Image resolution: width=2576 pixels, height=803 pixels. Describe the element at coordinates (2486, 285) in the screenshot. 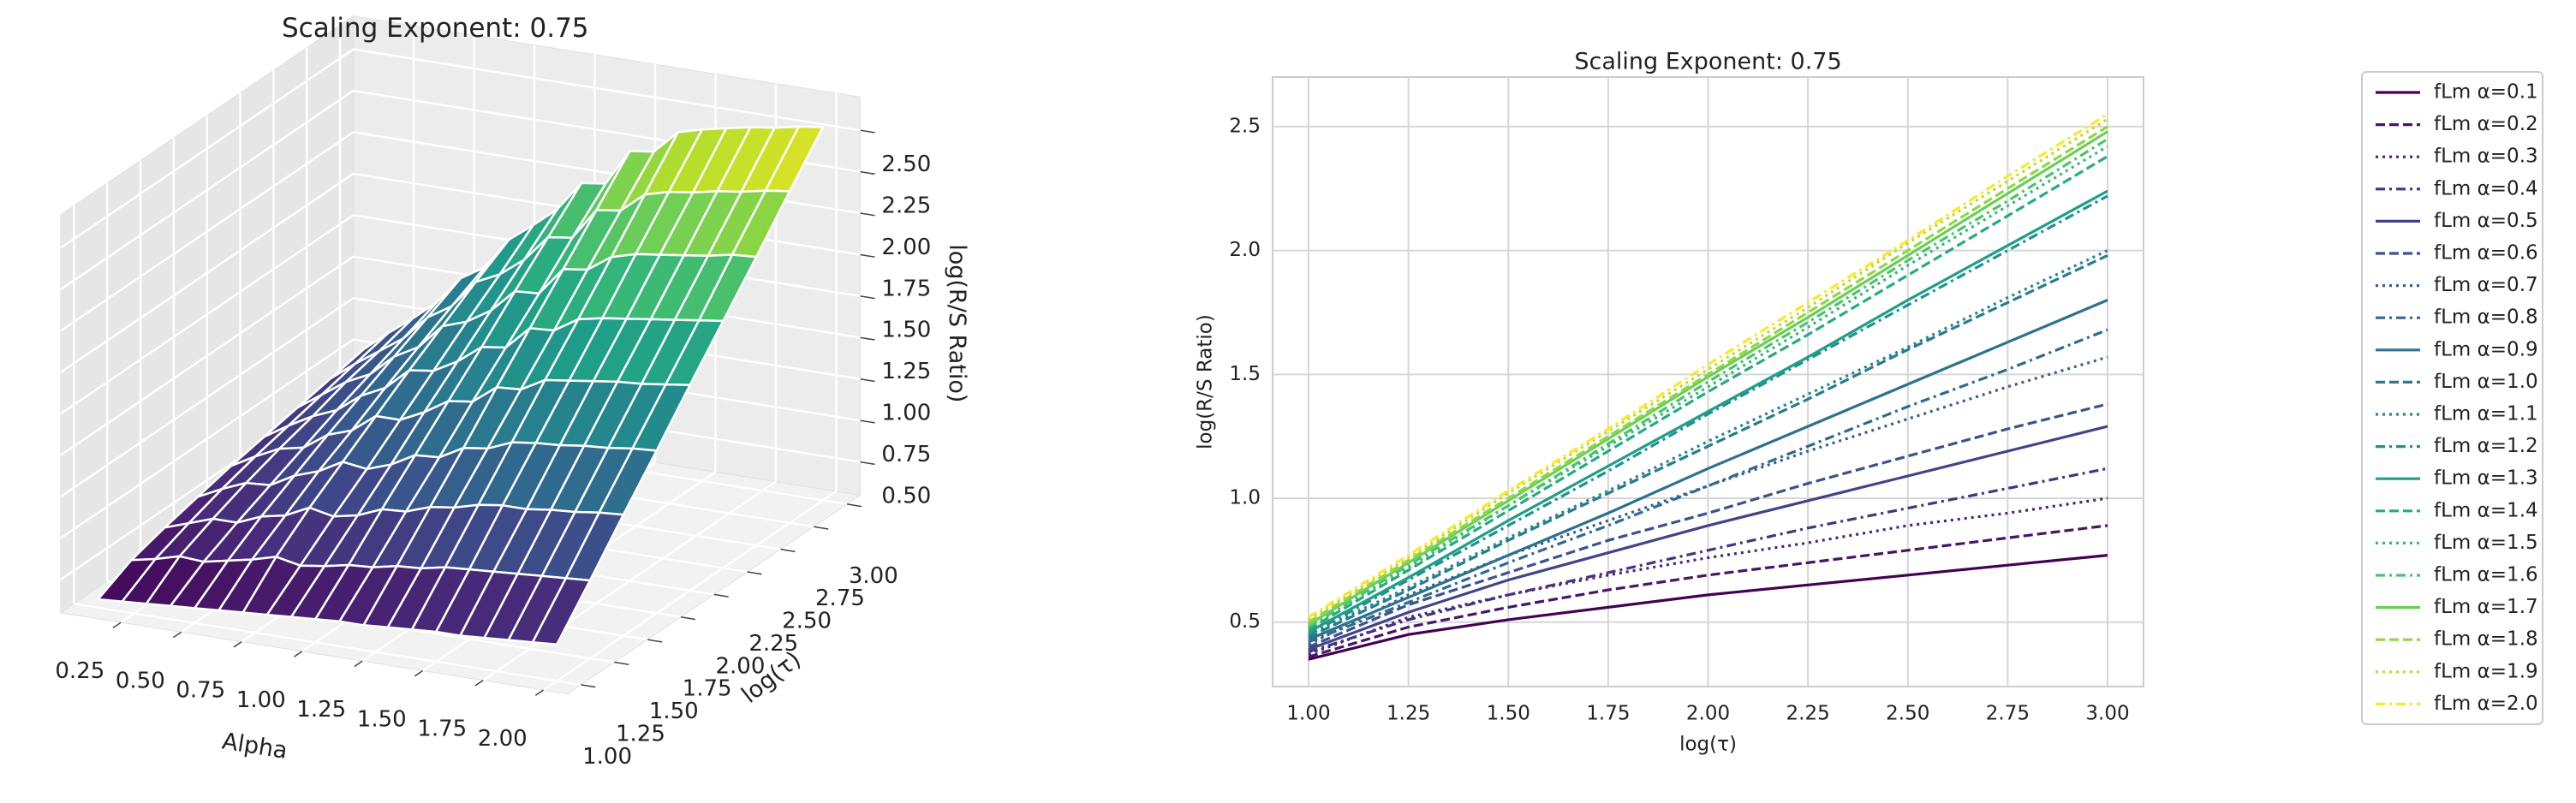

I see `legend-label: fLm α=0.7` at that location.